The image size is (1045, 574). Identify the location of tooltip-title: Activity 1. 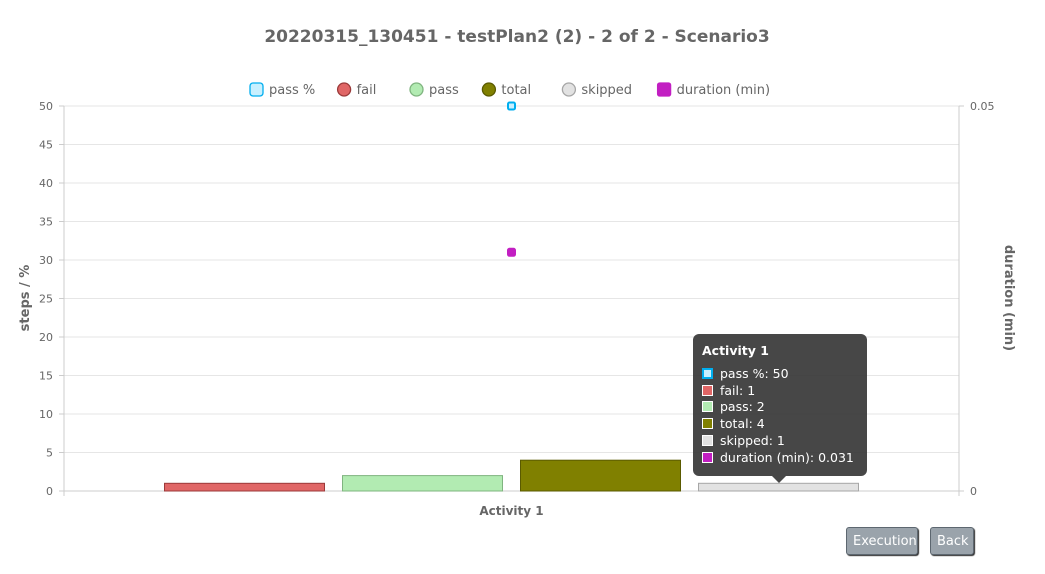
(735, 350).